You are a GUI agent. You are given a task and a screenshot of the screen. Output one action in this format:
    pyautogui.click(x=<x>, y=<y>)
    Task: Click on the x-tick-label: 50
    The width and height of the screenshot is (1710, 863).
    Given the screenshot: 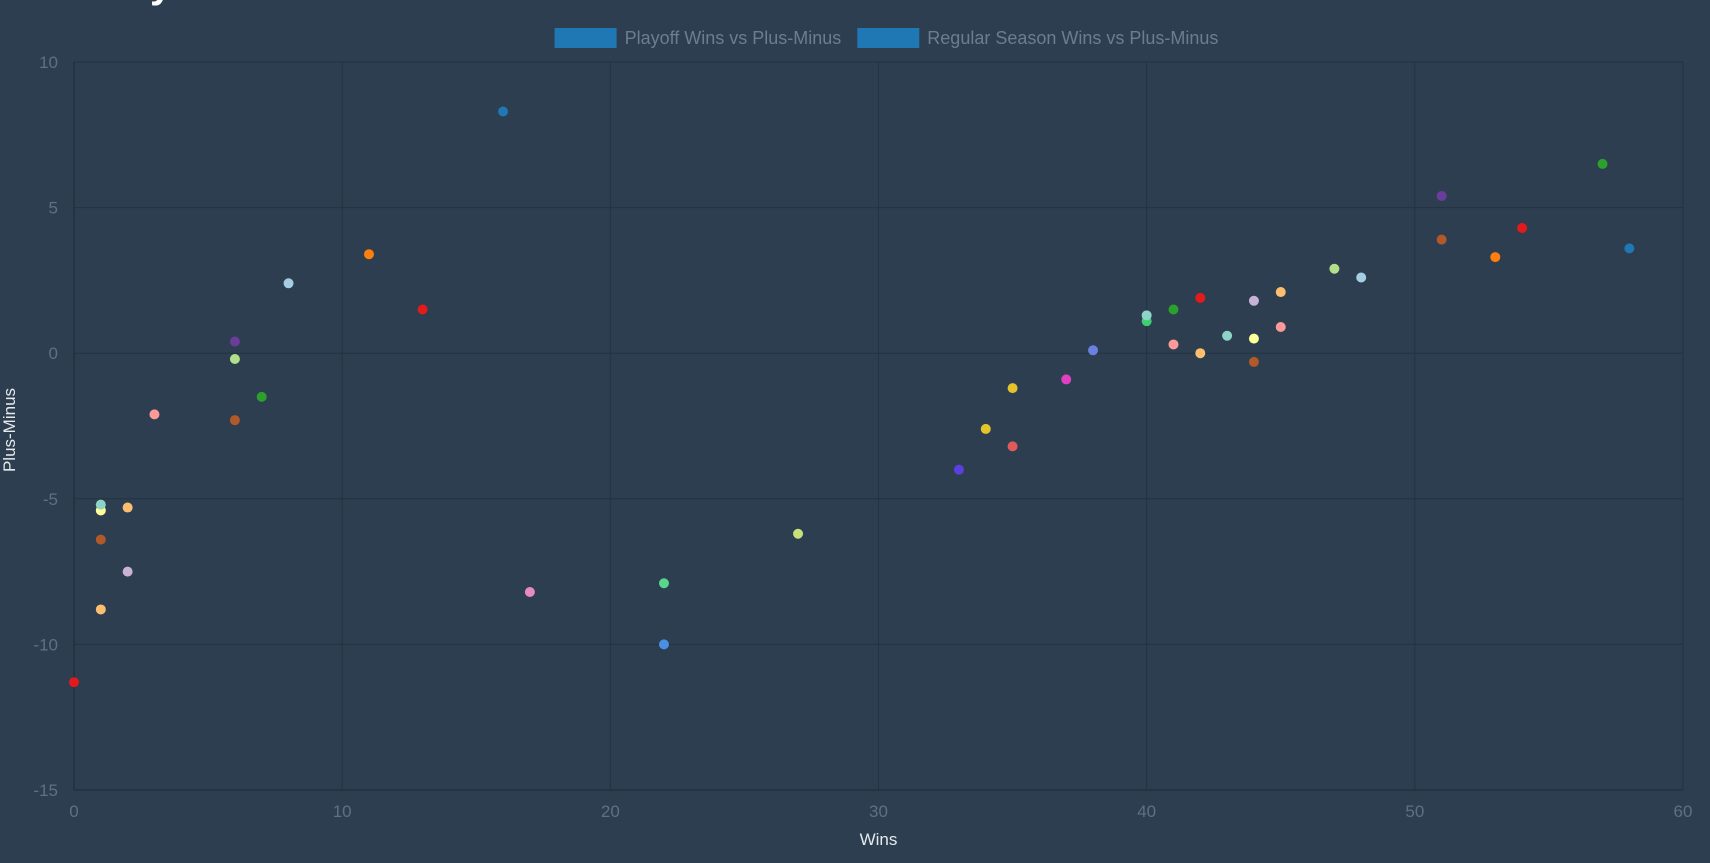 What is the action you would take?
    pyautogui.click(x=1414, y=811)
    